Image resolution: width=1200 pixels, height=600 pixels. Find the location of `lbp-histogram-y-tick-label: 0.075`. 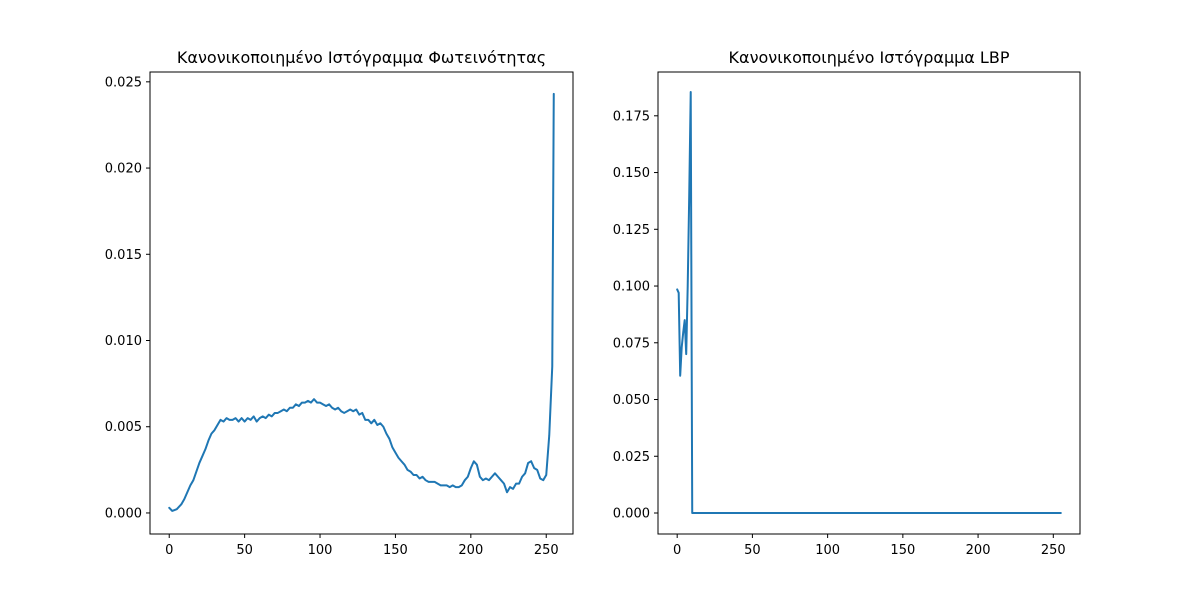

lbp-histogram-y-tick-label: 0.075 is located at coordinates (631, 343).